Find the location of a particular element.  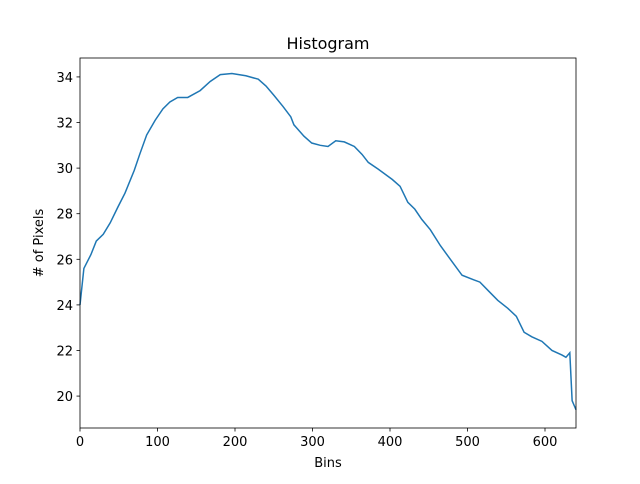

y-tick-label: 34 is located at coordinates (64, 78).